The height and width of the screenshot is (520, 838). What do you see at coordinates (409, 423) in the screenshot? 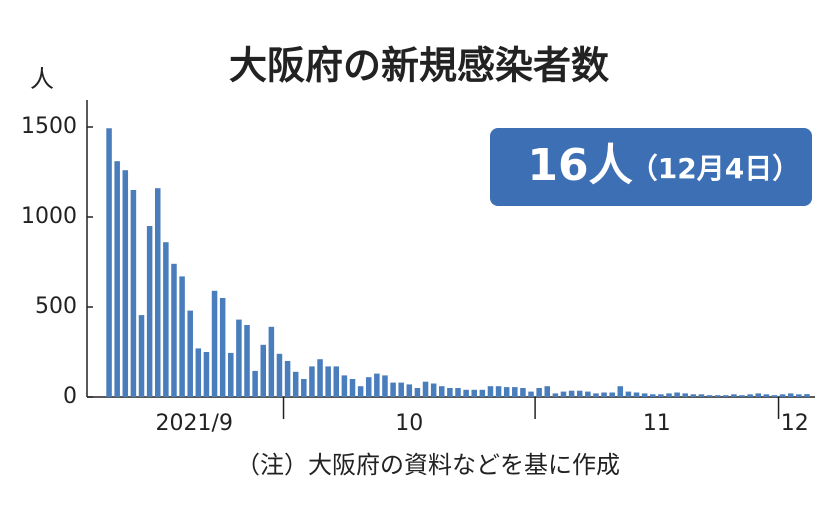
I see `x-tick-label: 10` at bounding box center [409, 423].